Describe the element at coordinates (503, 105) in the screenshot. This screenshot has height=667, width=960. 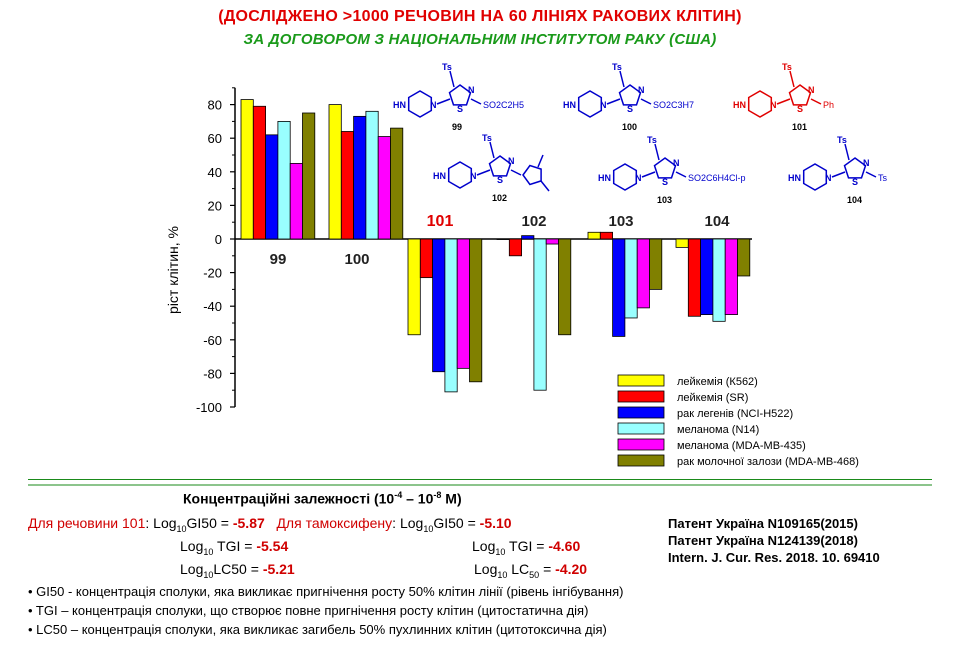
I see `svg-text: SO2C2H5` at that location.